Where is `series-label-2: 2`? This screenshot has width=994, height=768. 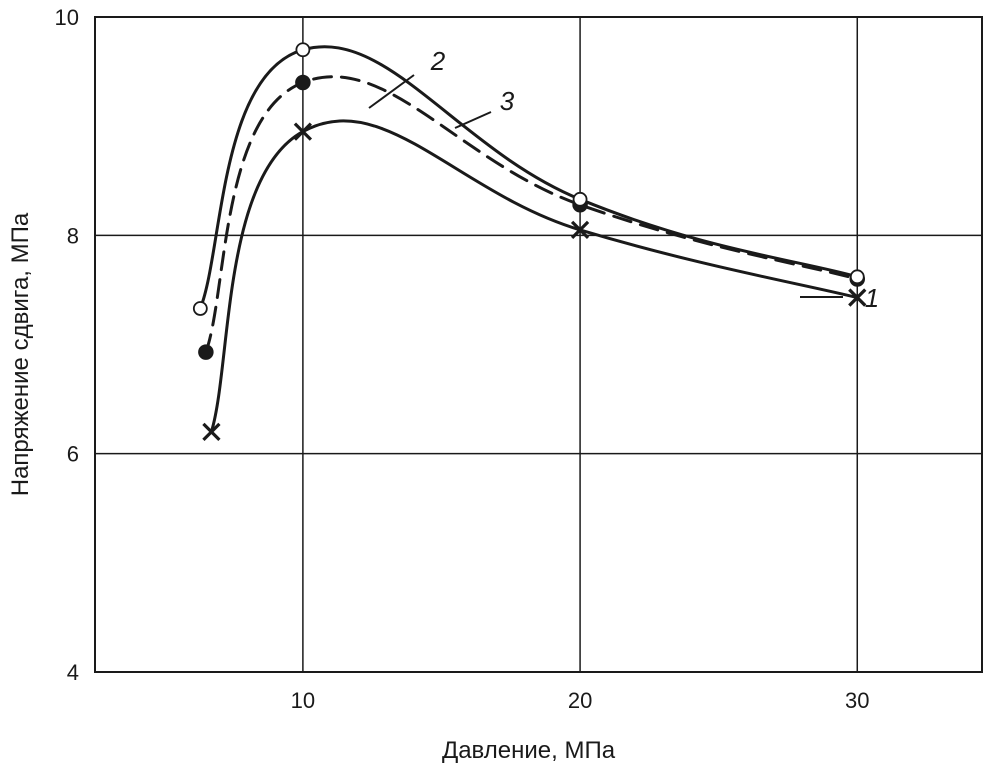 series-label-2: 2 is located at coordinates (438, 61).